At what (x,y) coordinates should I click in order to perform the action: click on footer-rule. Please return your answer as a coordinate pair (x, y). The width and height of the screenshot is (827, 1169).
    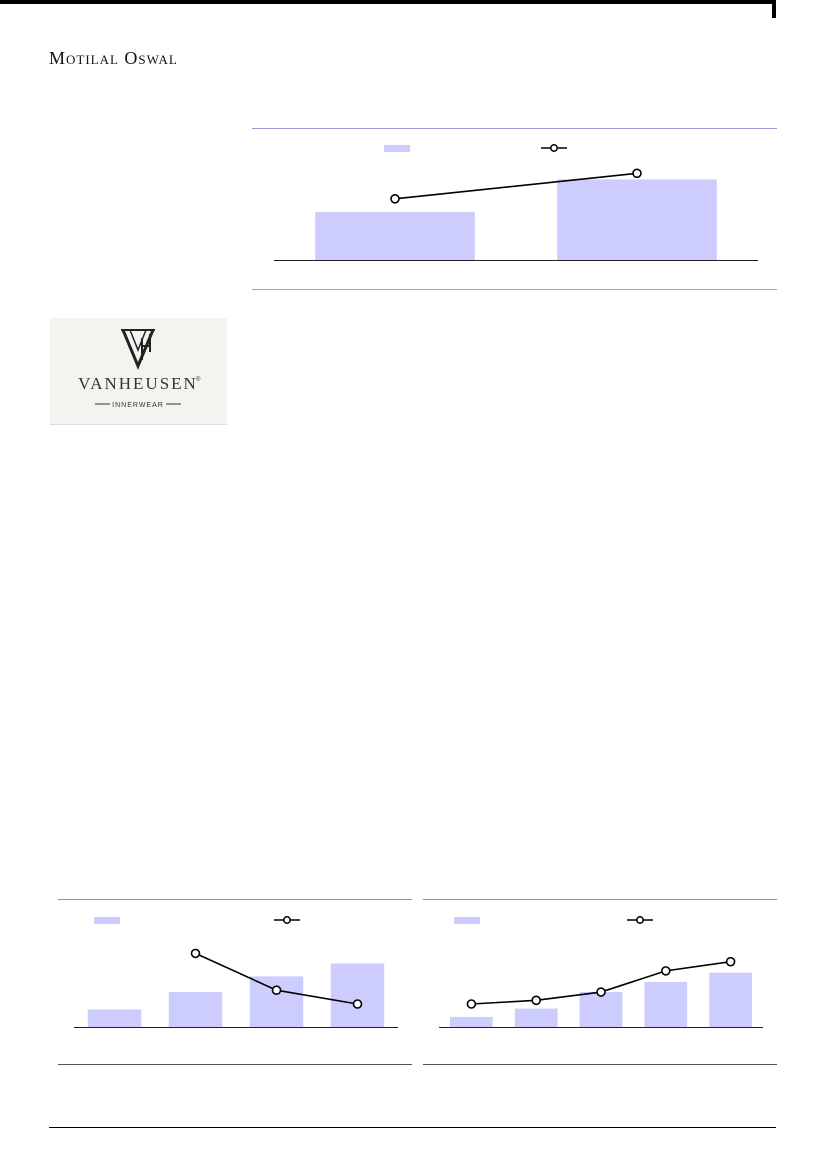
    Looking at the image, I should click on (412, 1127).